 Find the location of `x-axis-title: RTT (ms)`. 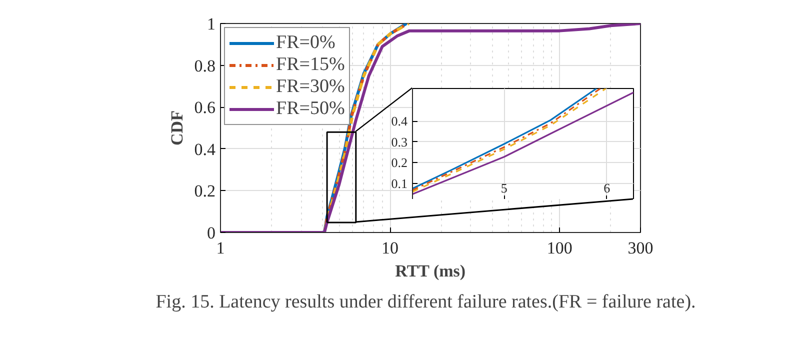

x-axis-title: RTT (ms) is located at coordinates (430, 271).